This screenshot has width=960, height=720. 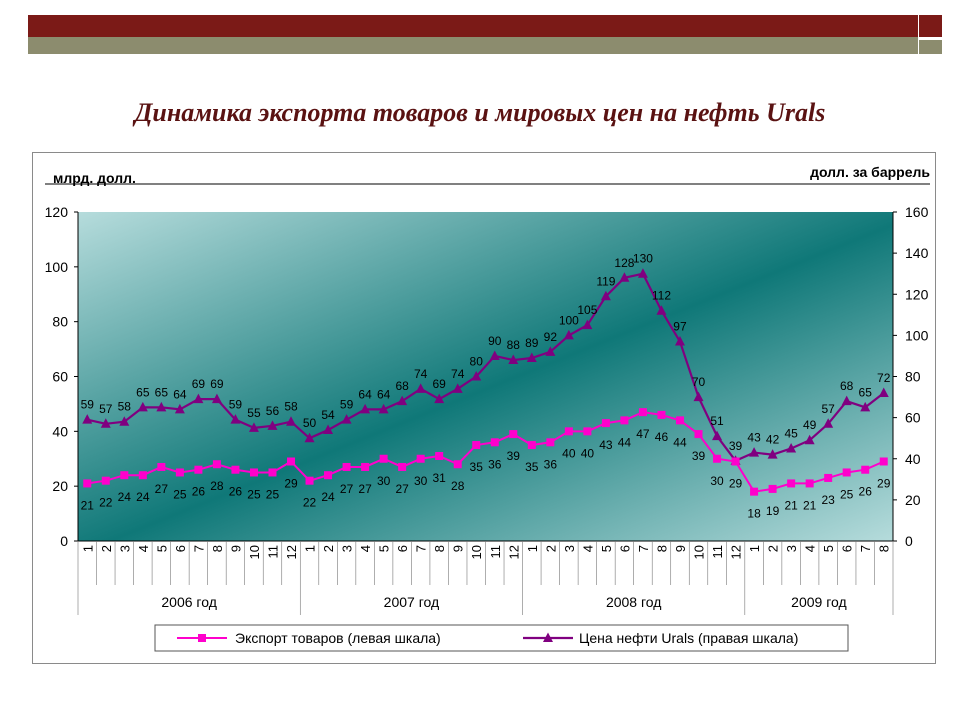 What do you see at coordinates (57, 212) in the screenshot?
I see `left-tick-label: 120` at bounding box center [57, 212].